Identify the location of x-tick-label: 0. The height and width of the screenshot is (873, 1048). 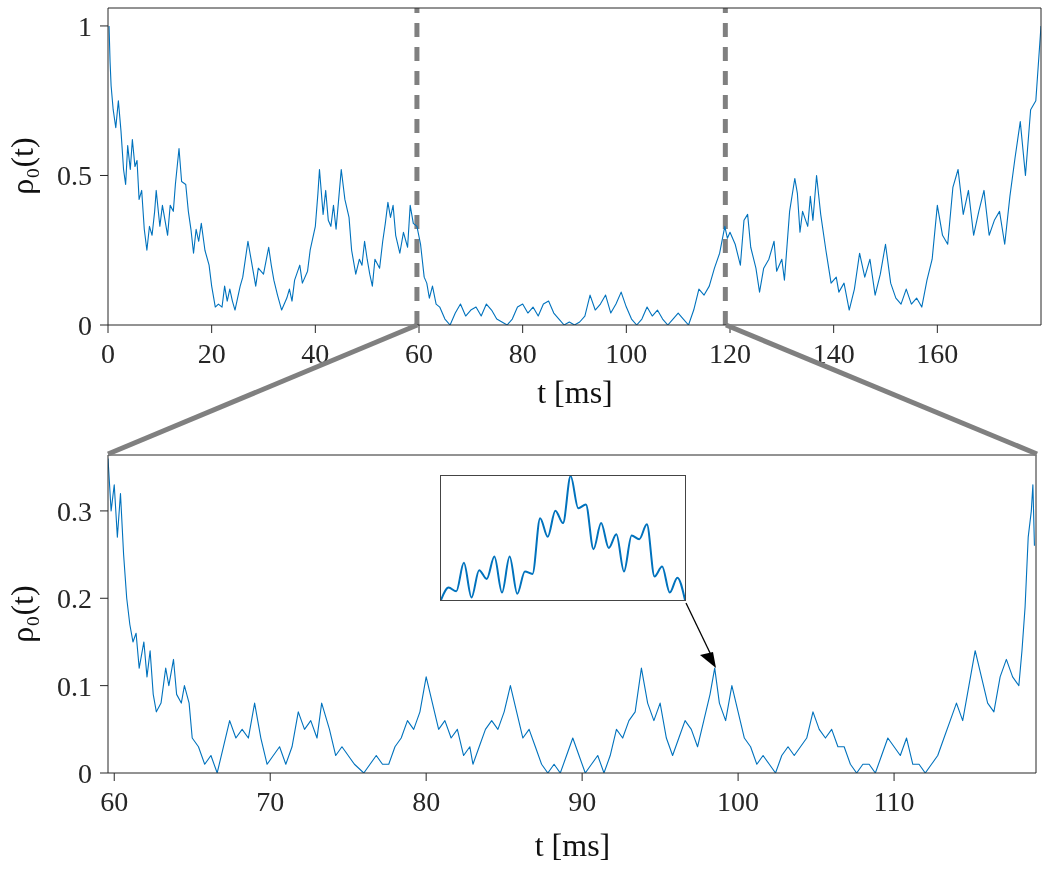
(108, 353).